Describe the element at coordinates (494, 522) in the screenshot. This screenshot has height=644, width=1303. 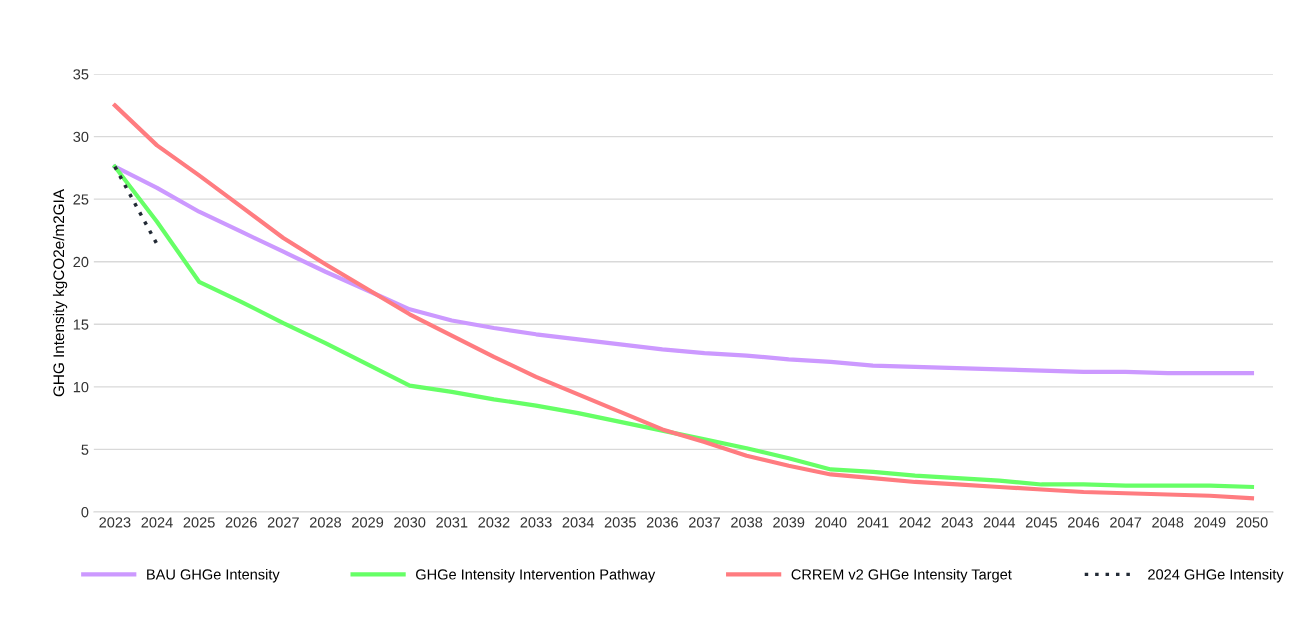
I see `x-tick-label: 2032` at that location.